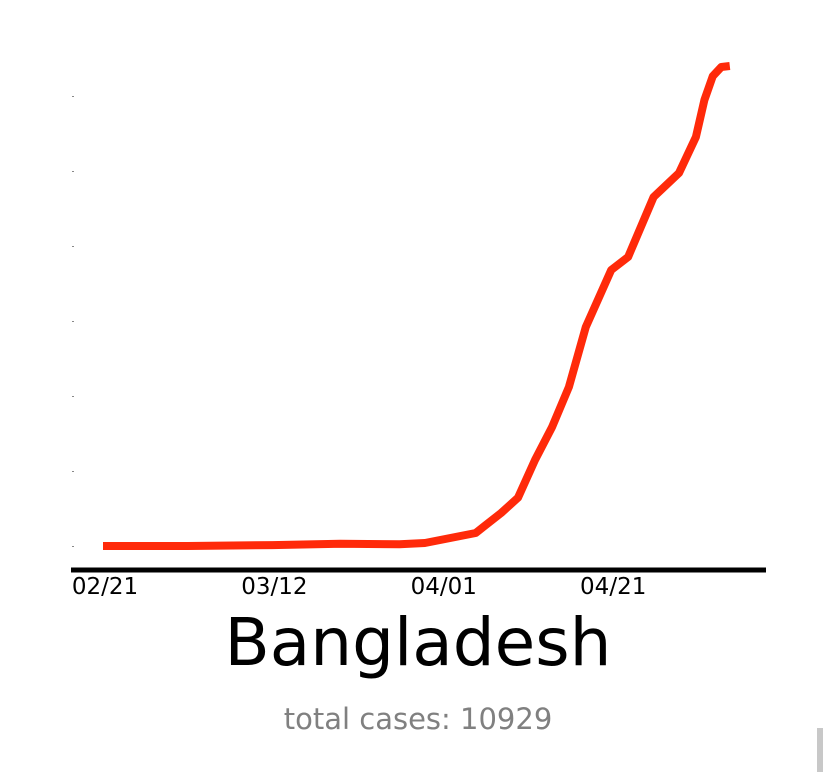  I want to click on y-axis-ticks, so click(73, 321).